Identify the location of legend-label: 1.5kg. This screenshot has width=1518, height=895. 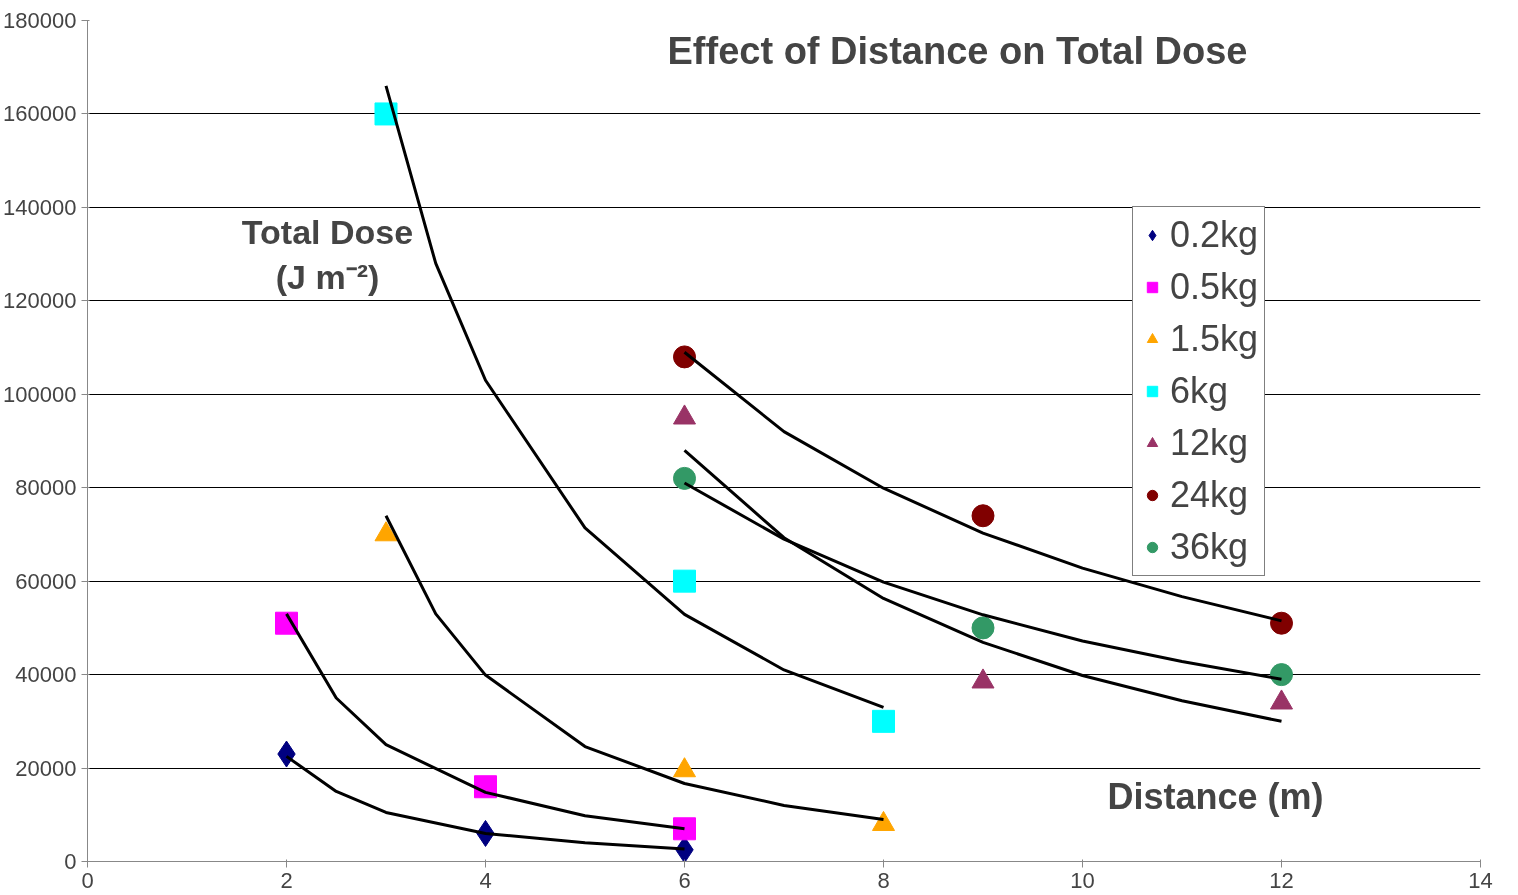
(1214, 339).